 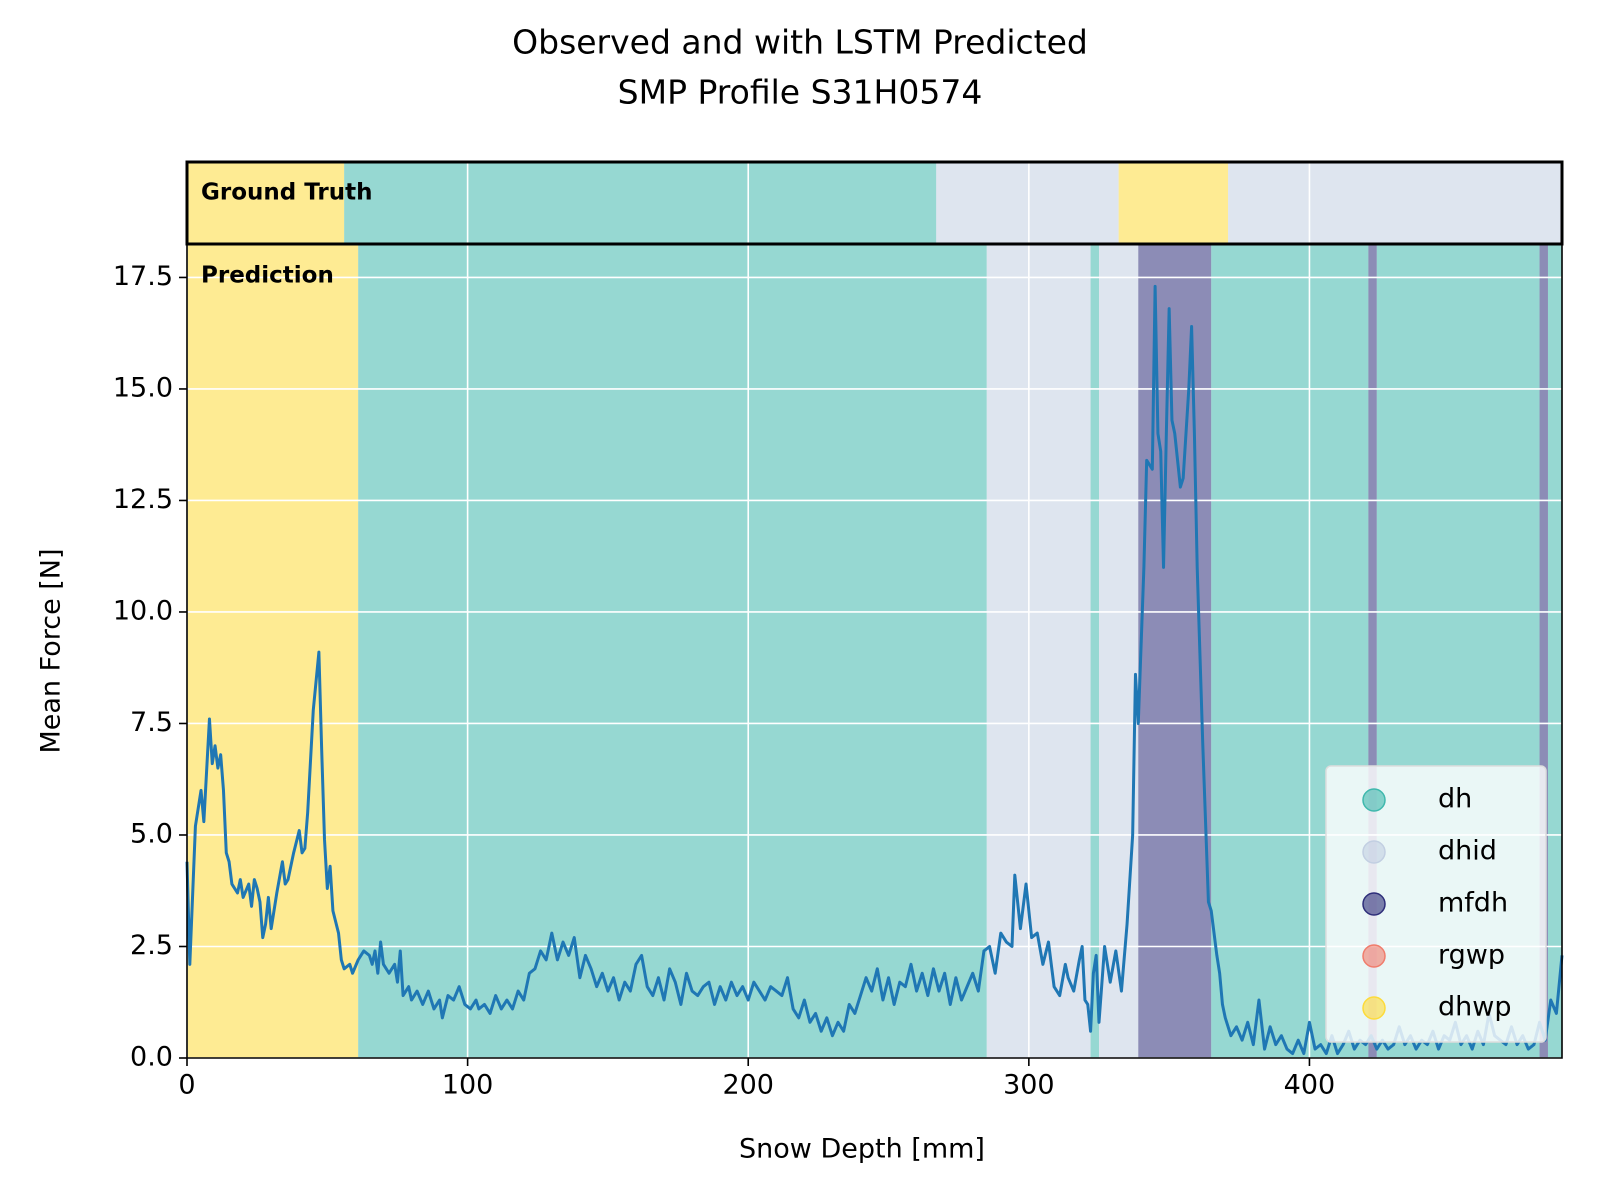 I want to click on legend-label: mfdh, so click(x=1473, y=903).